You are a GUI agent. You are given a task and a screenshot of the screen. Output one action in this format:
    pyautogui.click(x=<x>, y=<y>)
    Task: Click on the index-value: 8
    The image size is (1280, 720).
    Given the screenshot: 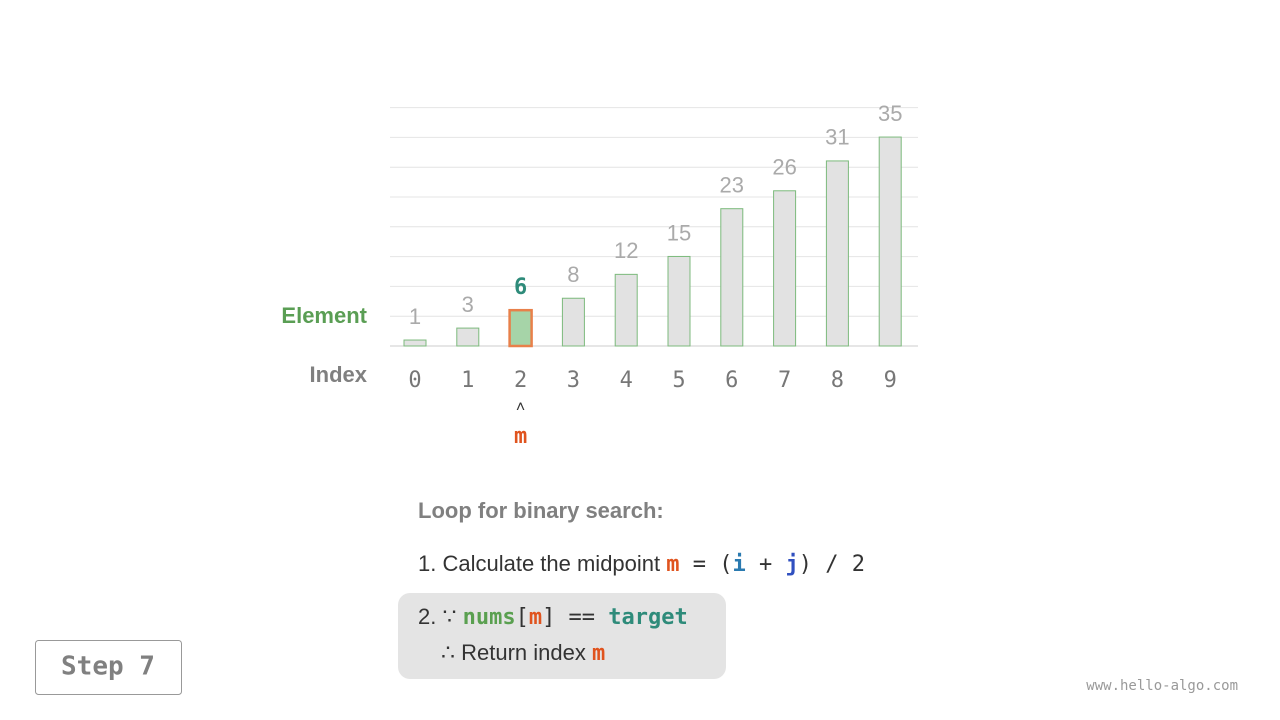 What is the action you would take?
    pyautogui.click(x=837, y=380)
    